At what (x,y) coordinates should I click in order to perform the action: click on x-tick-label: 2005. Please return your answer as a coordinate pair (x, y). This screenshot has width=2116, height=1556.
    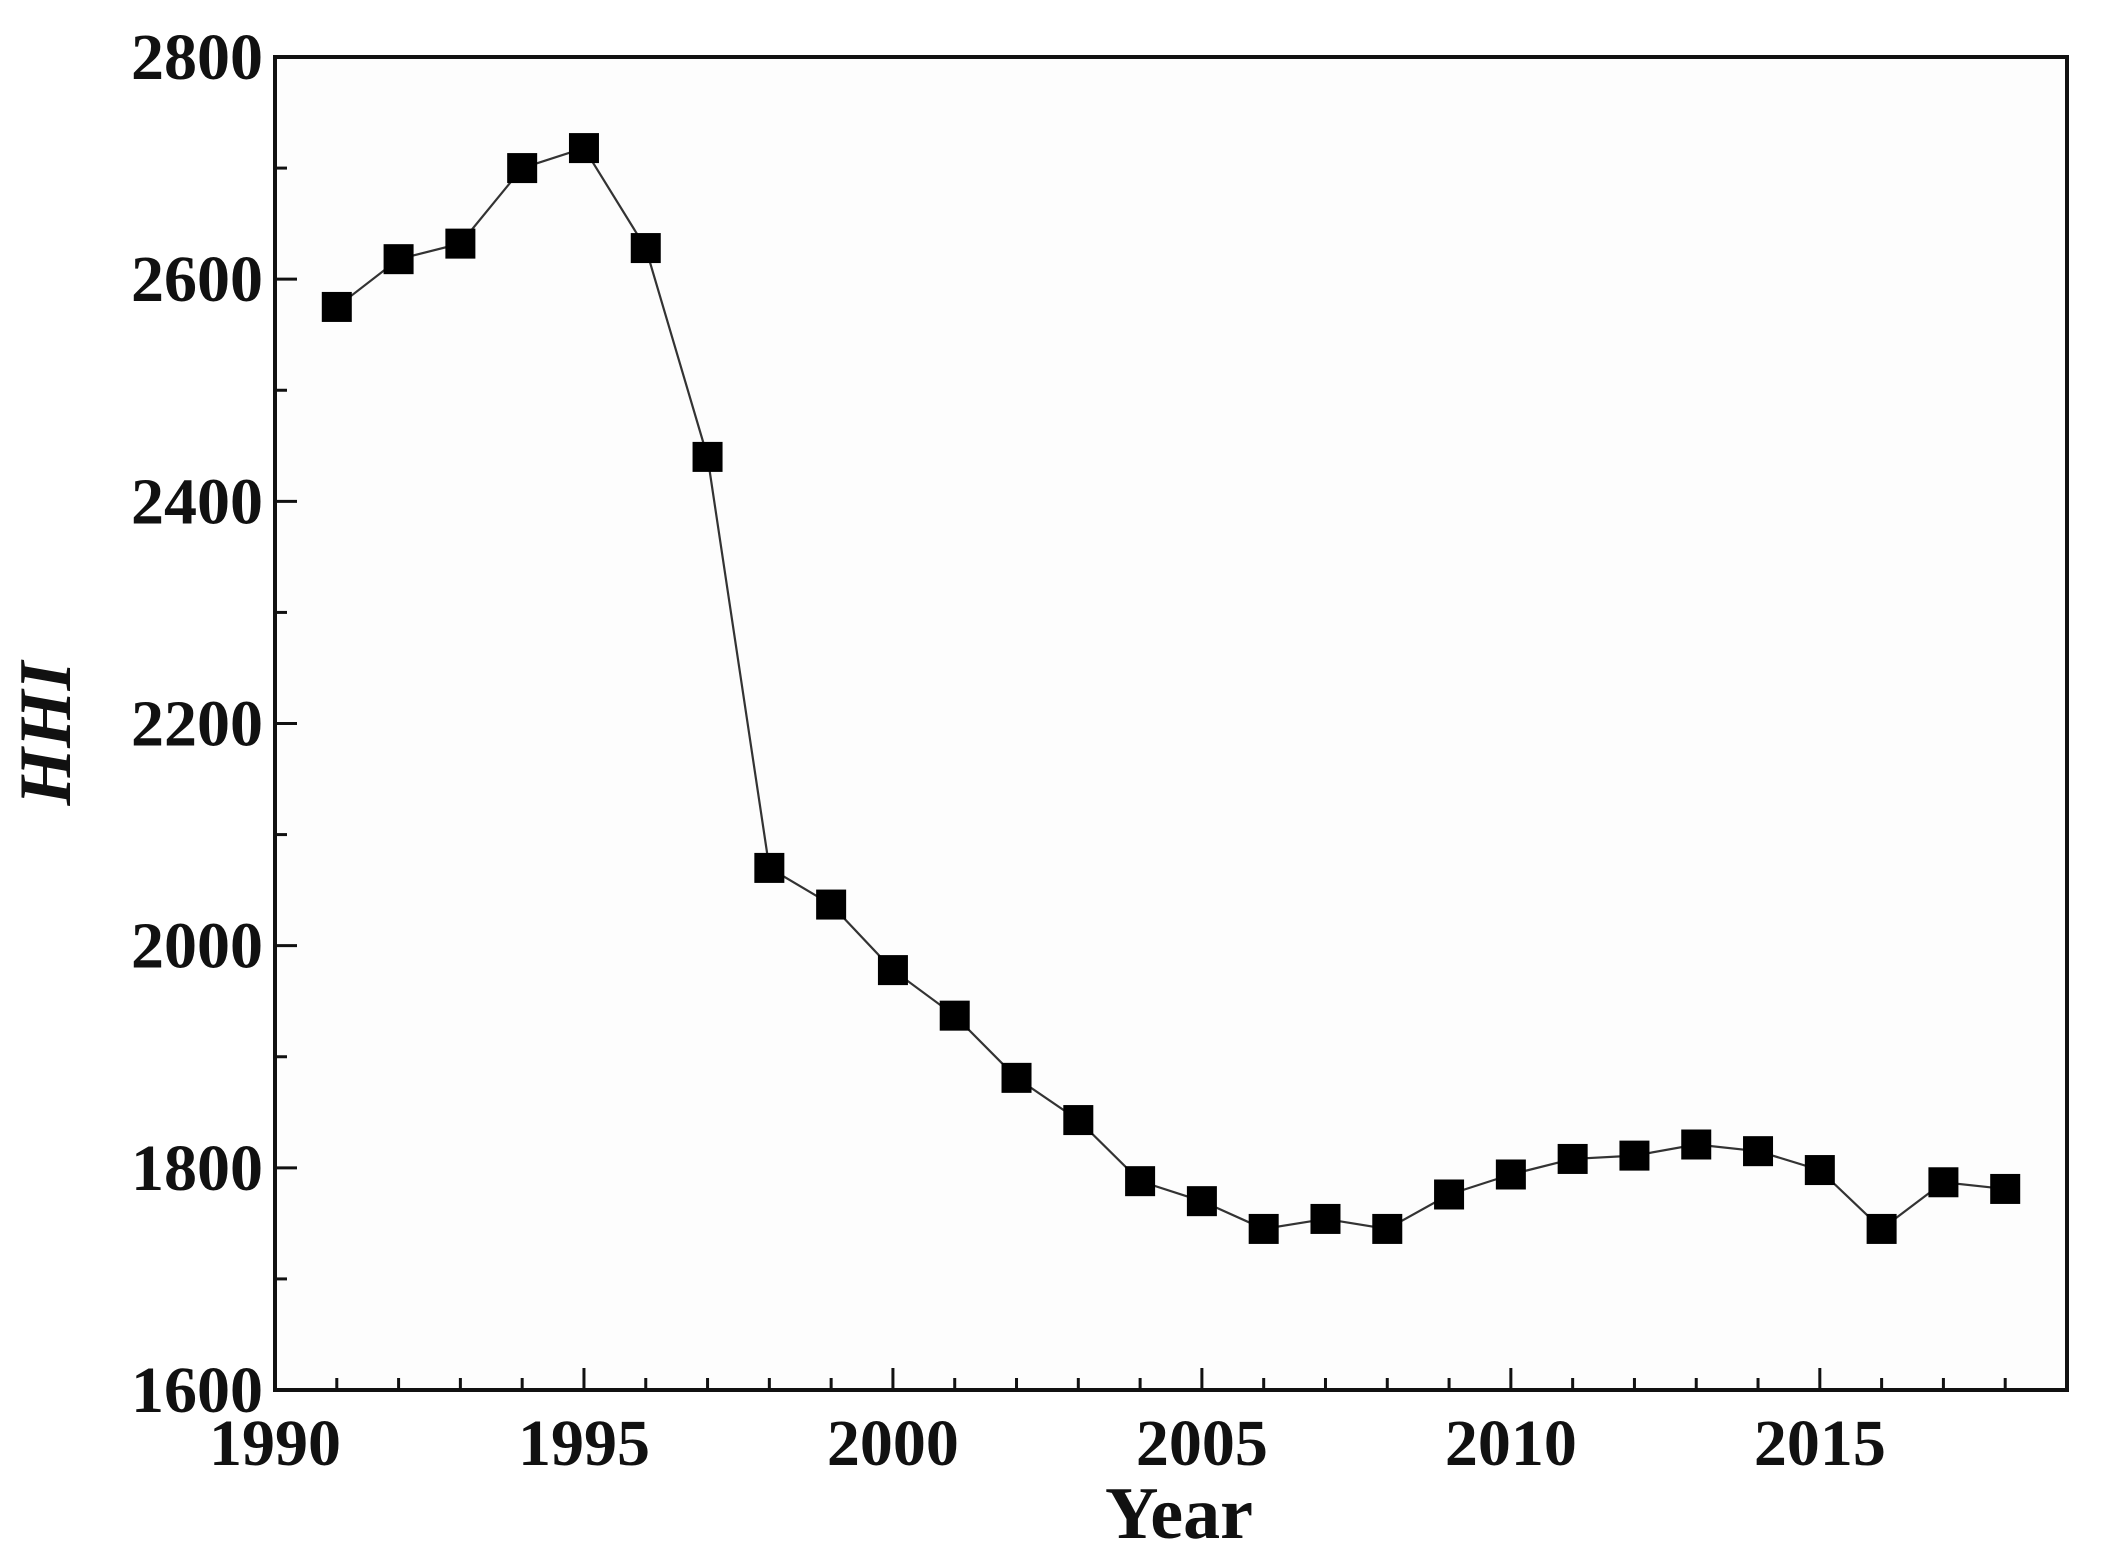
    Looking at the image, I should click on (1202, 1443).